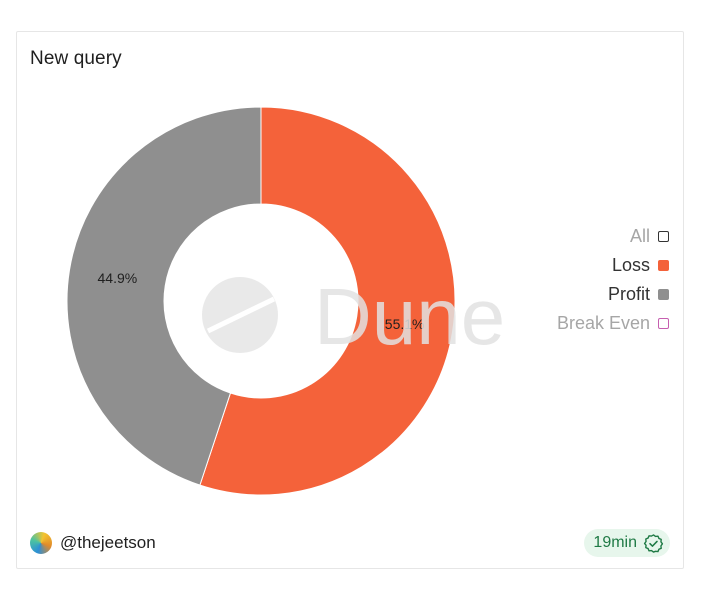  What do you see at coordinates (41, 543) in the screenshot?
I see `avatar` at bounding box center [41, 543].